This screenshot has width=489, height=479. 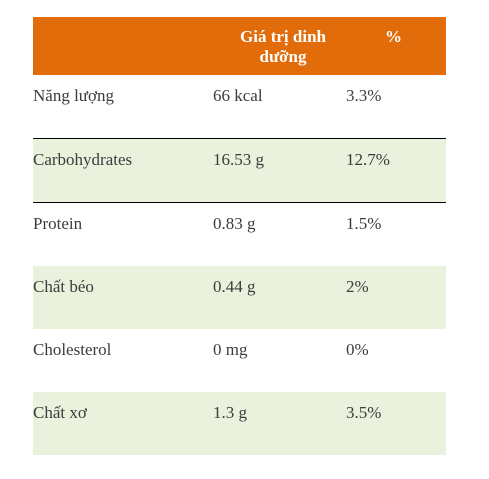 I want to click on table-row-fat: Chất béo 0.44 g 2%, so click(x=239, y=297).